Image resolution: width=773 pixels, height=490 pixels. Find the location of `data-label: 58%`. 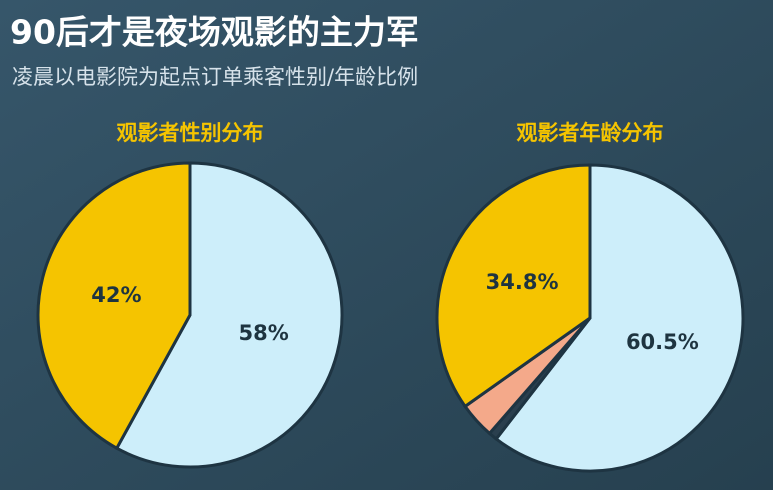

data-label: 58% is located at coordinates (263, 333).